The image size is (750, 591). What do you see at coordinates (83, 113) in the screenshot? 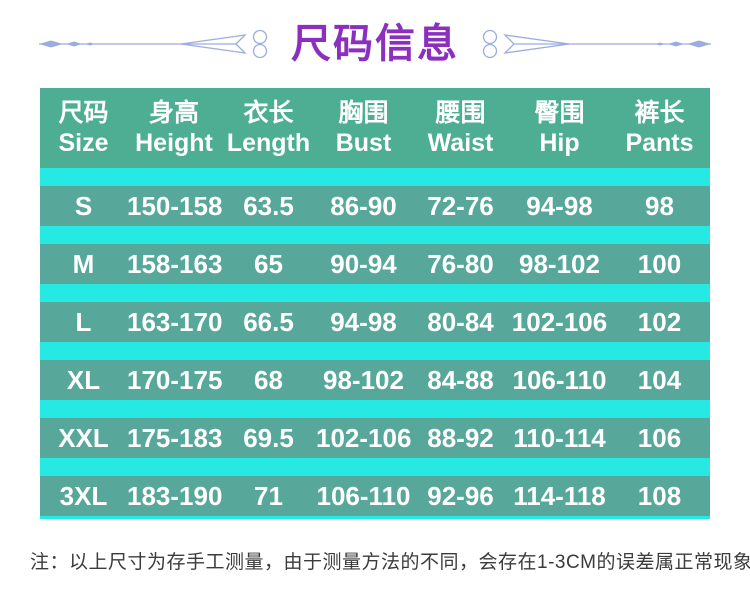
I see `header-label-zh: 尺码` at bounding box center [83, 113].